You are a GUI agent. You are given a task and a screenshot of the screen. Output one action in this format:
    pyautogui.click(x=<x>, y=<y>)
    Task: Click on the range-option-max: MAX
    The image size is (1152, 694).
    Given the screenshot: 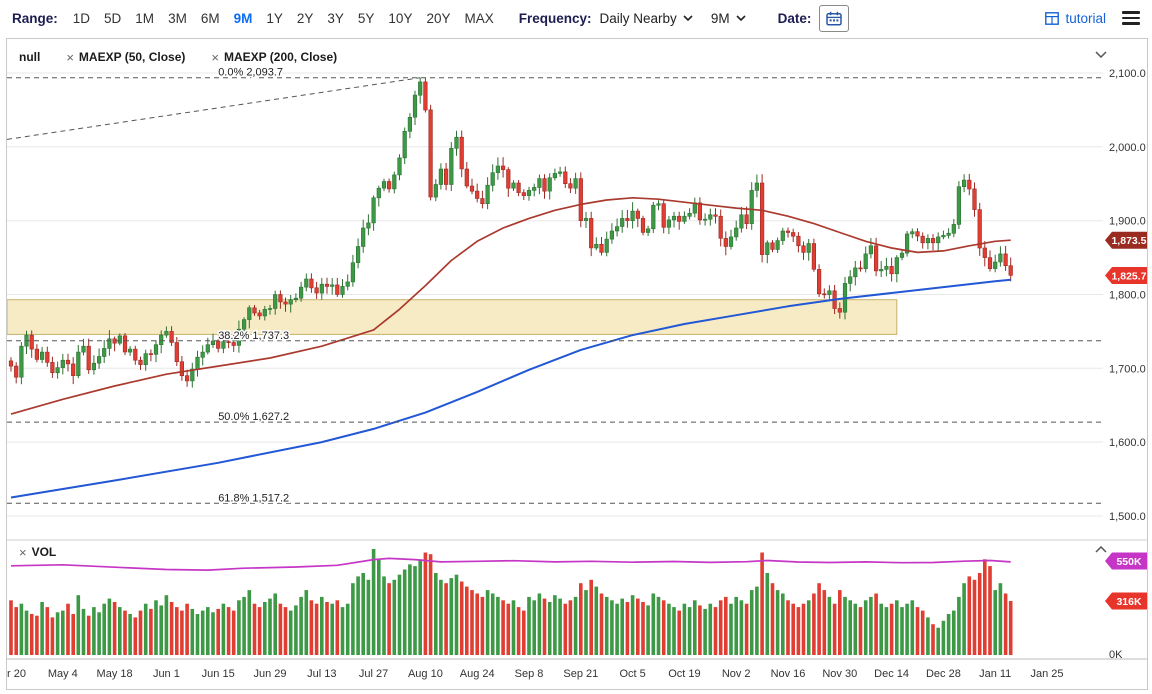 What is the action you would take?
    pyautogui.click(x=479, y=18)
    